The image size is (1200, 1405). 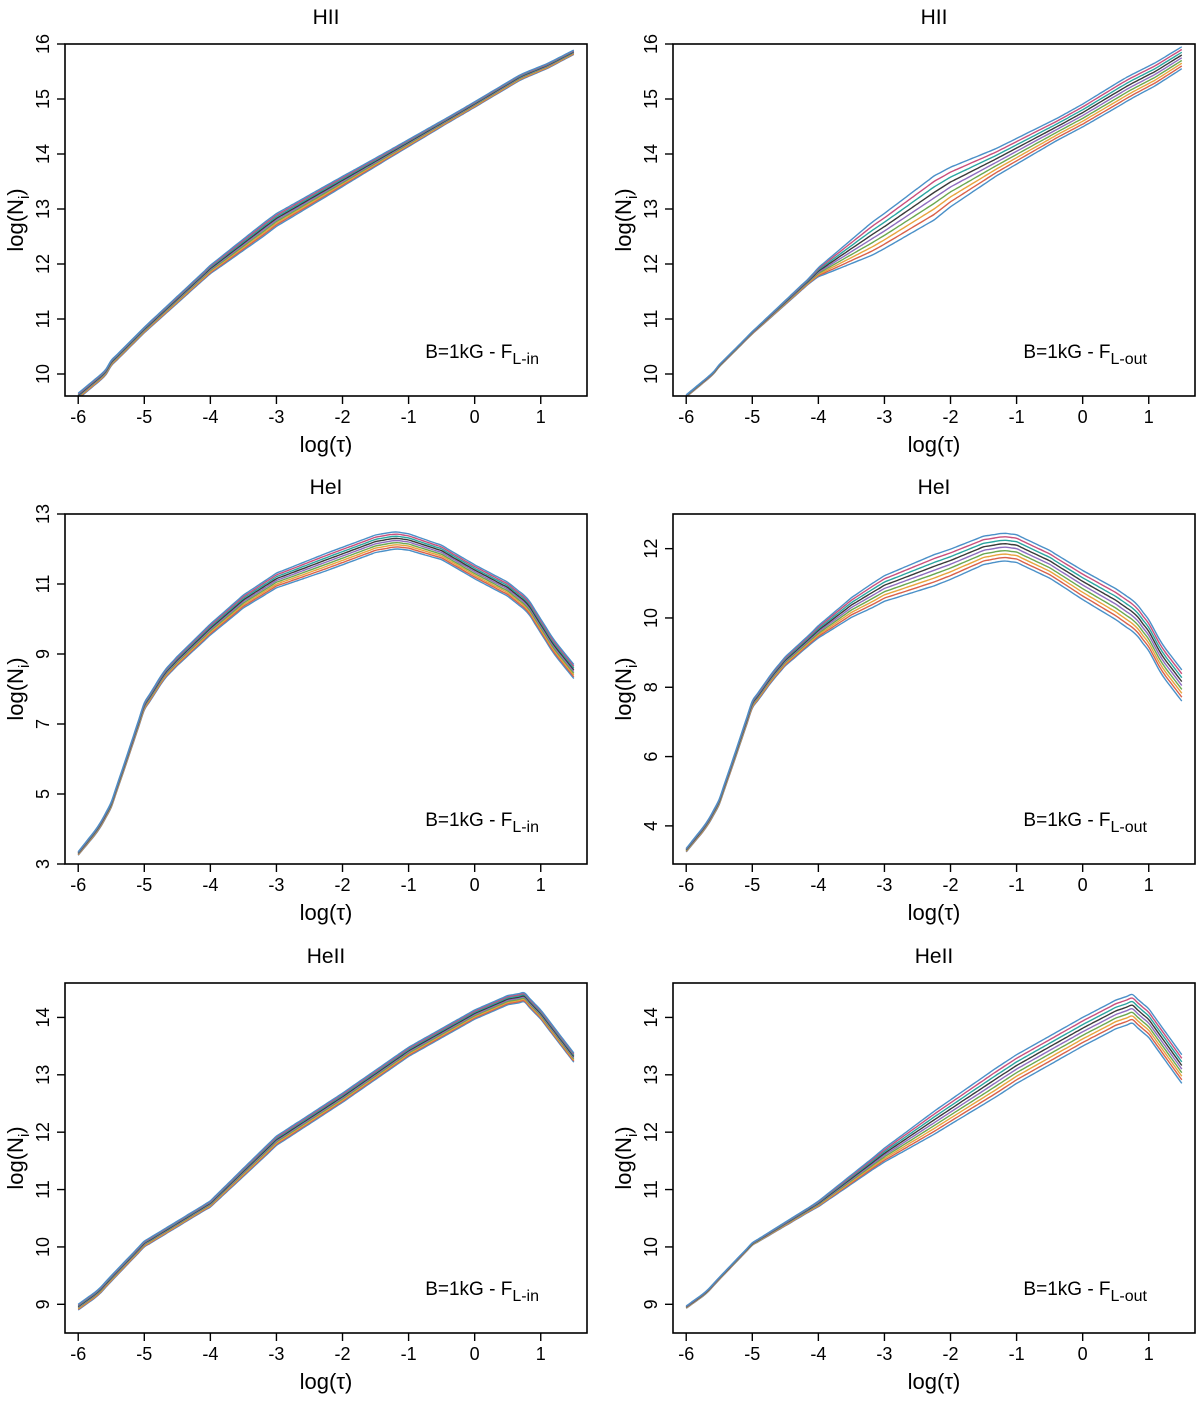 What do you see at coordinates (525, 827) in the screenshot?
I see `annotation-sub: L-in` at bounding box center [525, 827].